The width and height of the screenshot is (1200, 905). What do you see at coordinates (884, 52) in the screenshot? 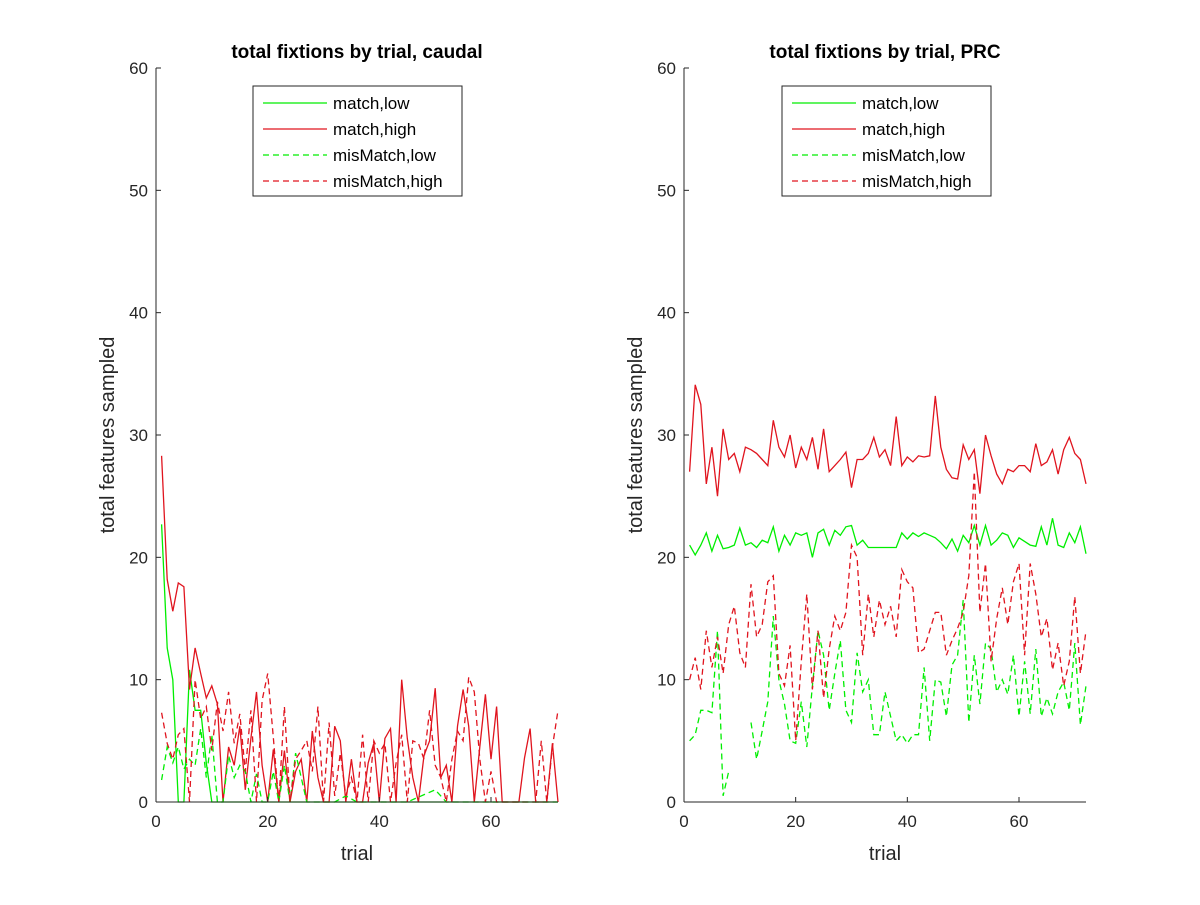
I see `chart-title: total fixtions by trial, PRC` at bounding box center [884, 52].